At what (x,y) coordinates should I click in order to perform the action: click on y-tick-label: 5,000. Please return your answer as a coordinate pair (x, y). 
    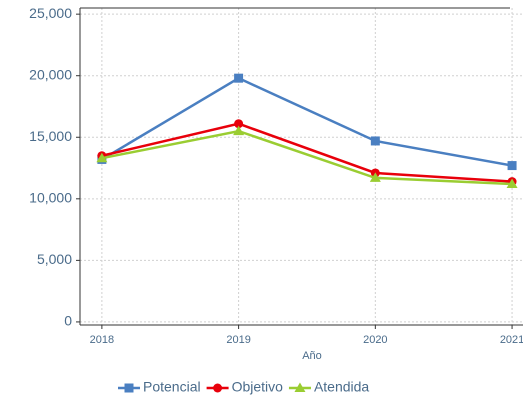
    Looking at the image, I should click on (54, 259).